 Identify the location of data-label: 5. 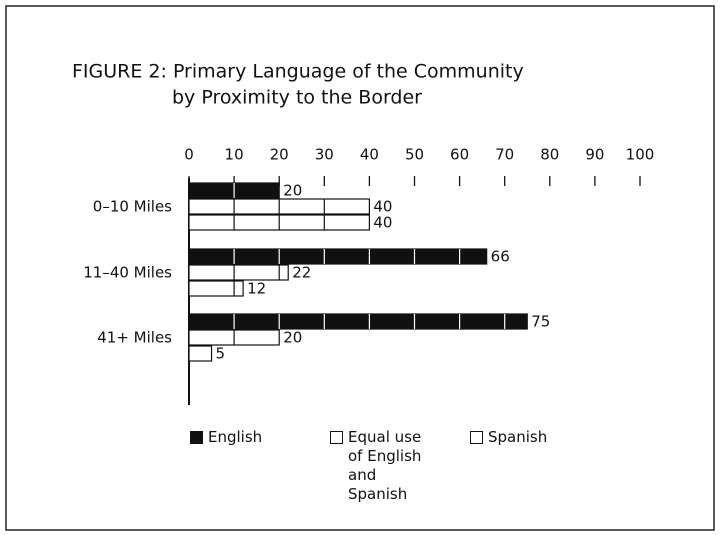
(221, 354).